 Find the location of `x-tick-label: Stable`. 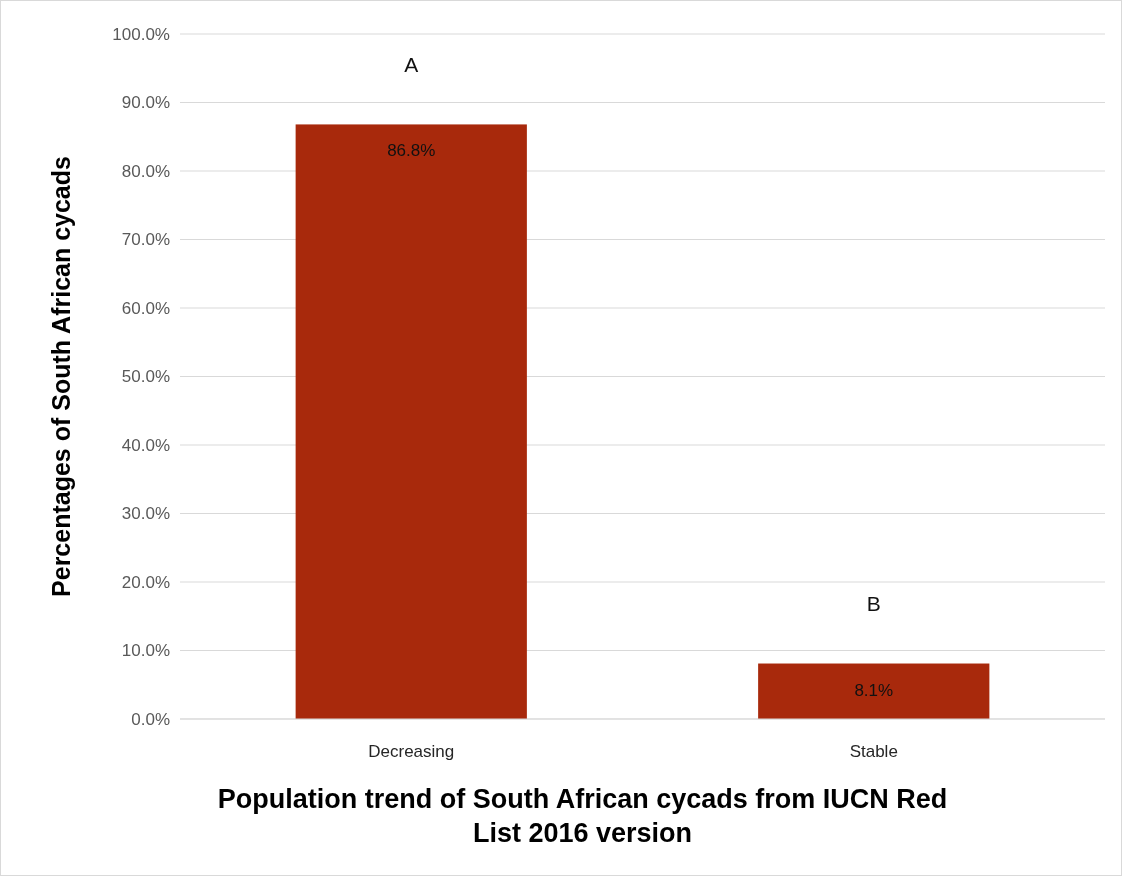

x-tick-label: Stable is located at coordinates (873, 751).